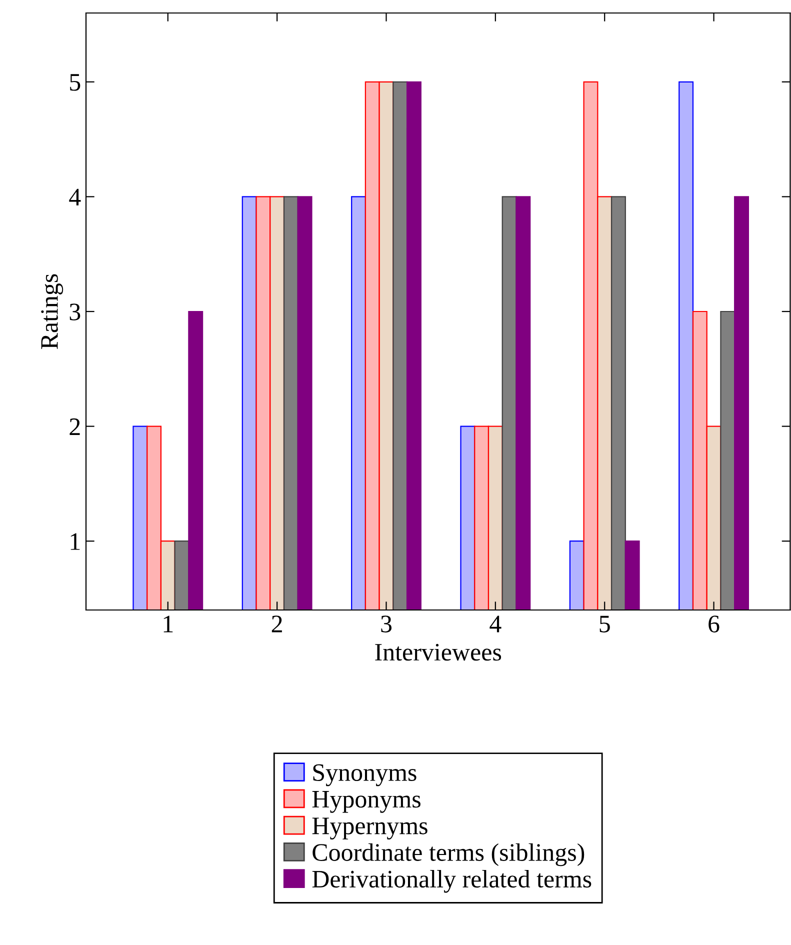 Image resolution: width=791 pixels, height=945 pixels. I want to click on y-tick-label: 2, so click(75, 426).